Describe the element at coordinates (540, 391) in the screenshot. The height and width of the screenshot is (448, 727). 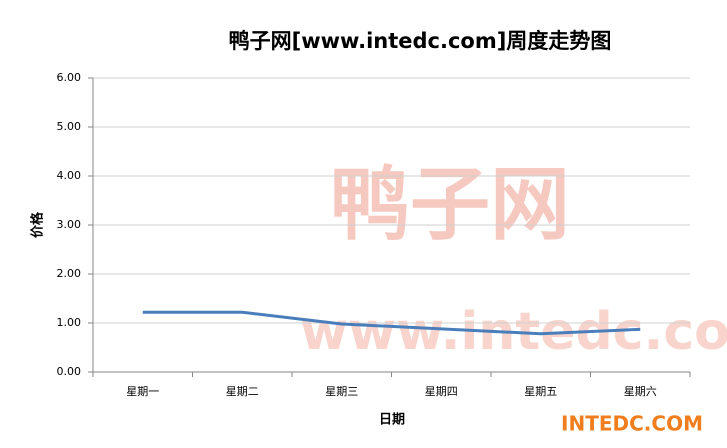
I see `x-tick-label: 星期五` at that location.